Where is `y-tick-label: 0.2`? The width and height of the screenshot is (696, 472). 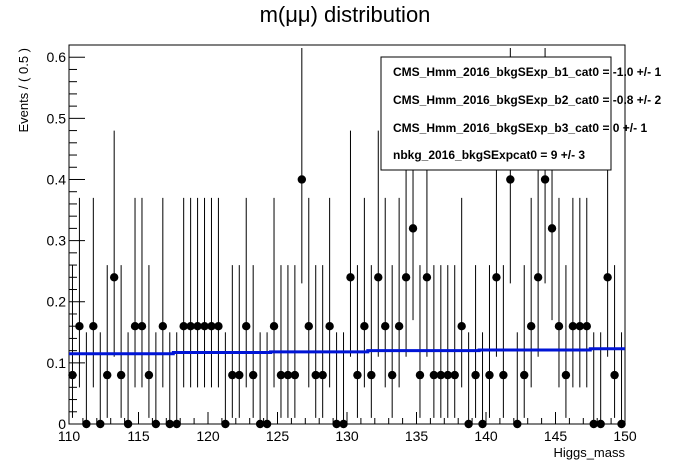
y-tick-label: 0.2 is located at coordinates (57, 302).